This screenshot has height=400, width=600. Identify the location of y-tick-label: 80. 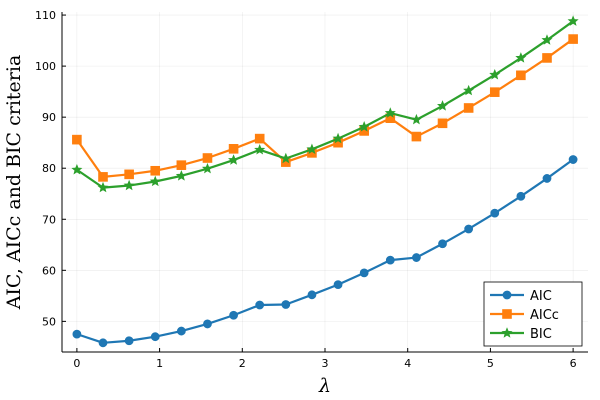
(49, 168).